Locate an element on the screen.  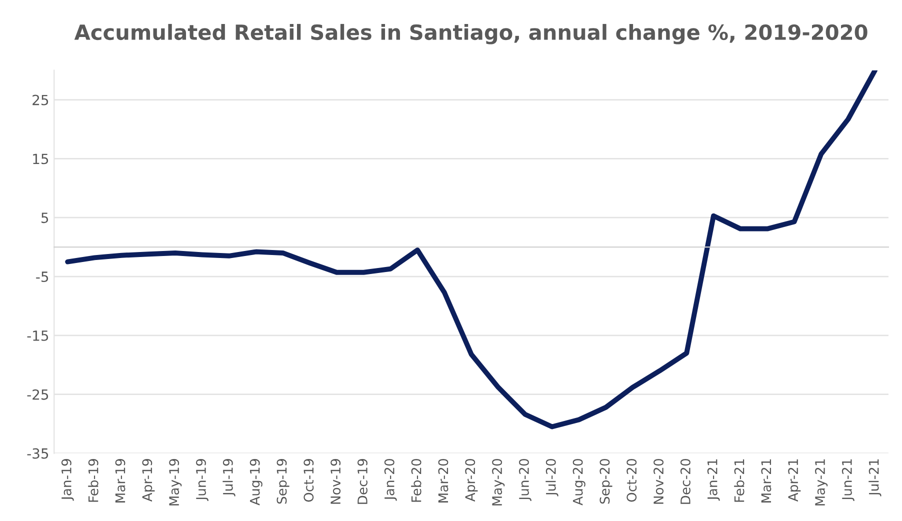
x-tick-label: Oct-20 is located at coordinates (631, 480).